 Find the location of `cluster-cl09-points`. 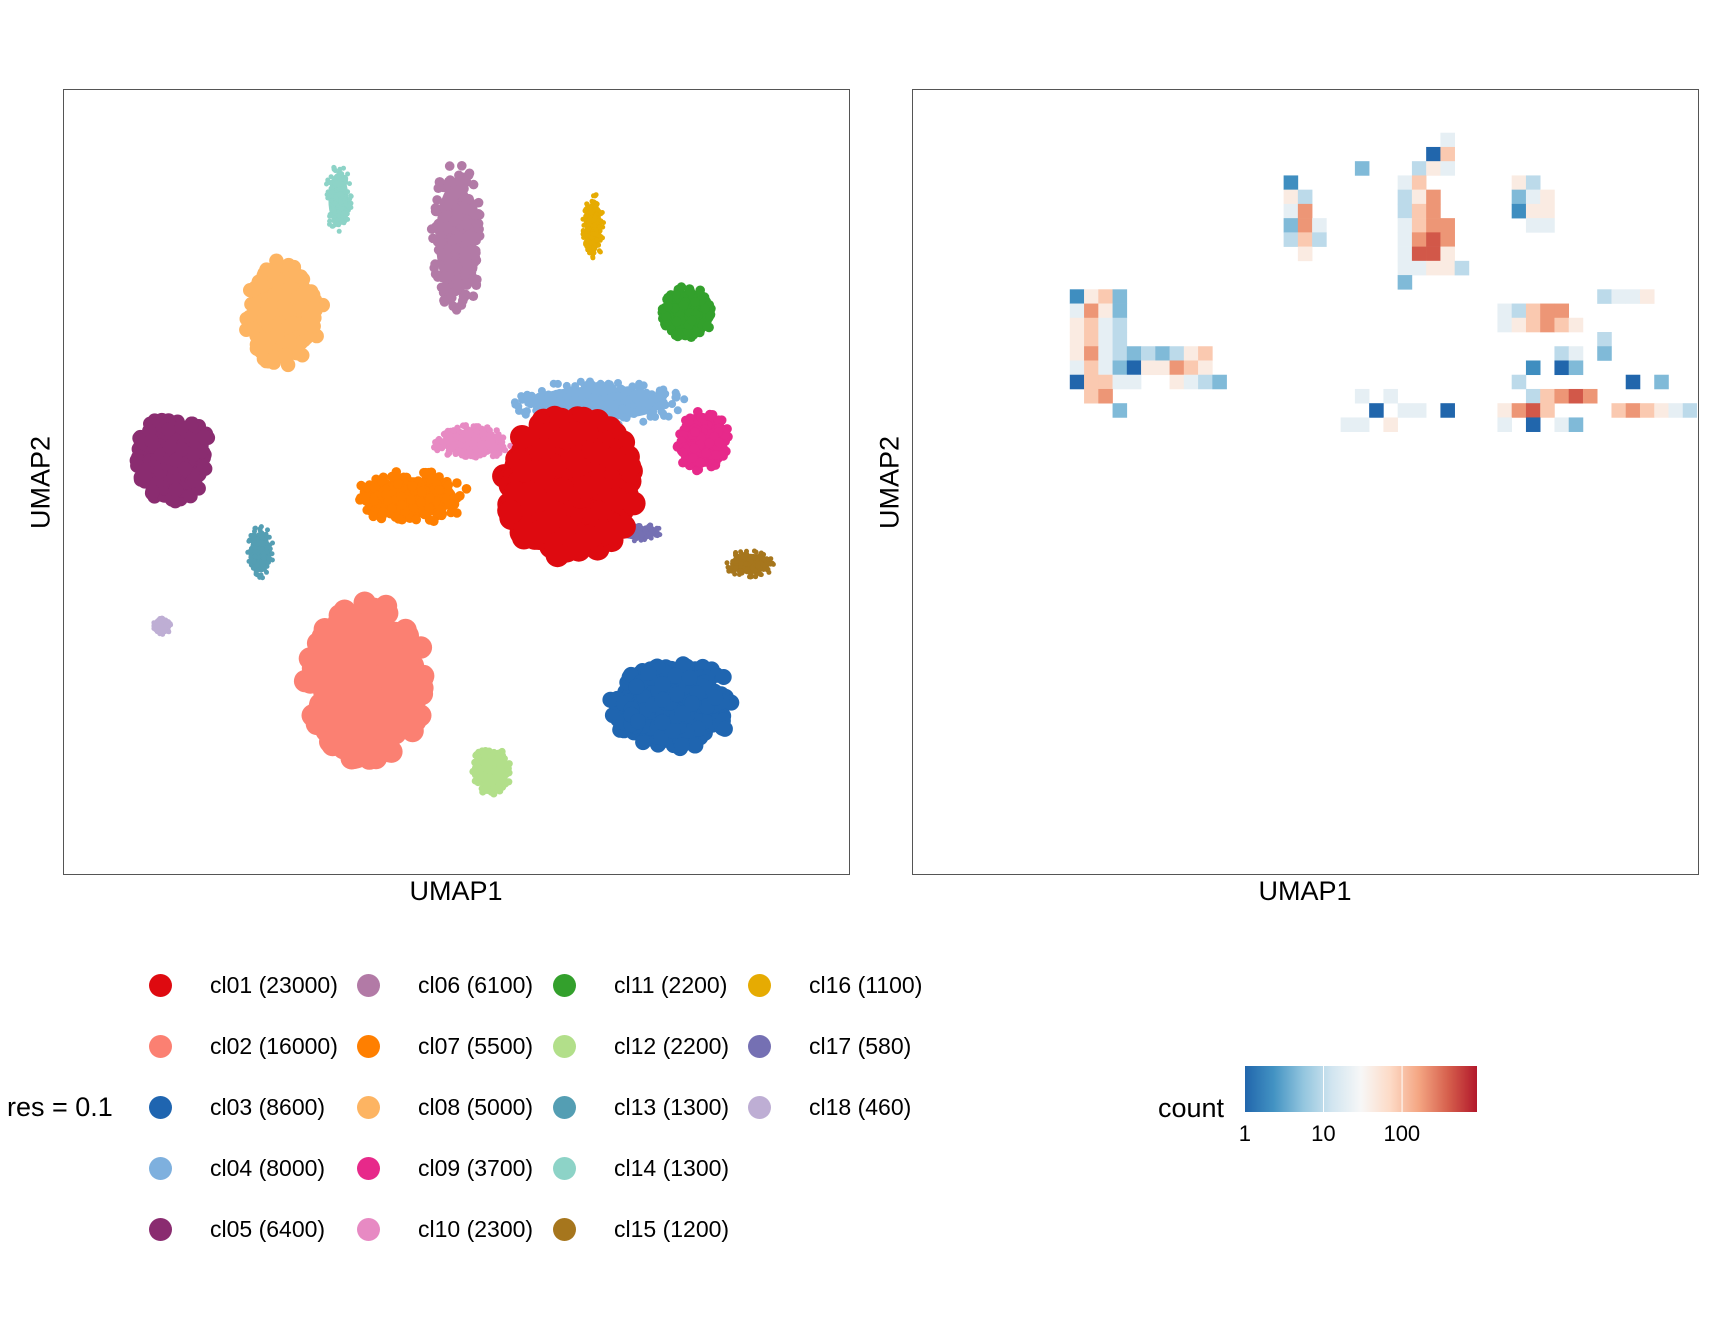

cluster-cl09-points is located at coordinates (702, 441).